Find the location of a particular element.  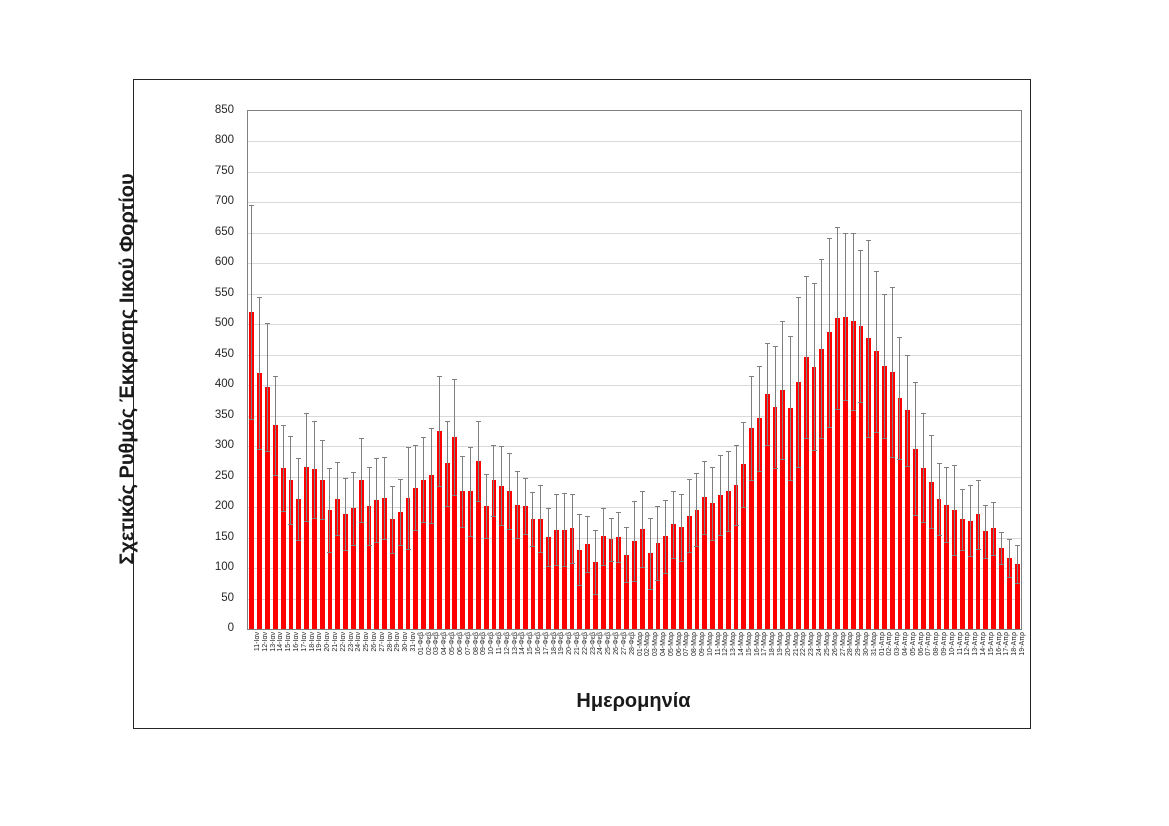

x-tick-label: 03-Φεβ is located at coordinates (437, 643).